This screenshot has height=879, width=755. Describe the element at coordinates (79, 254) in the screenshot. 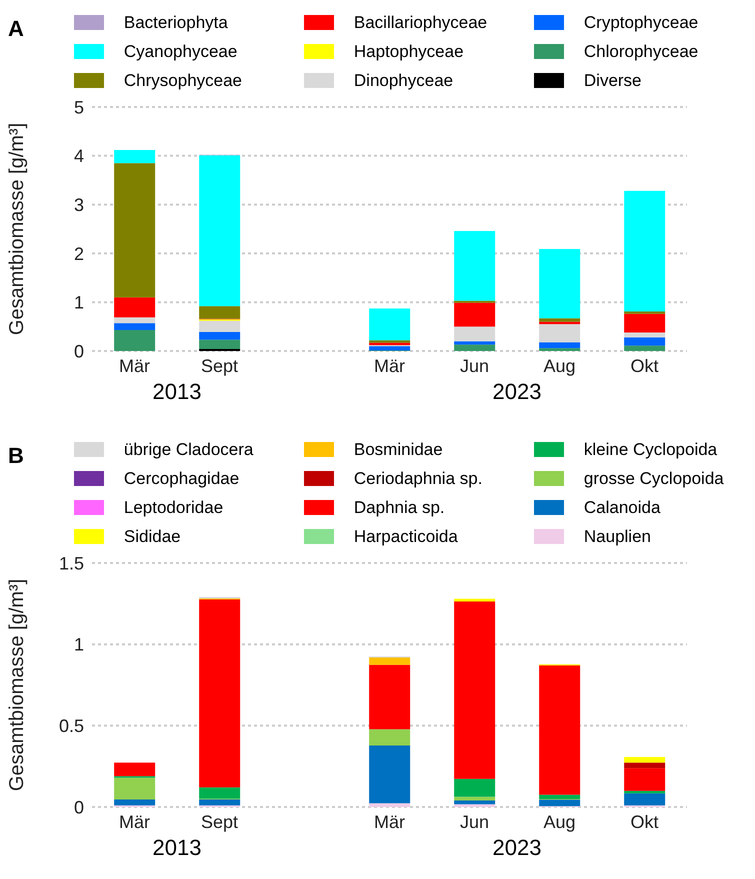

I see `y-tick-label: 2` at that location.